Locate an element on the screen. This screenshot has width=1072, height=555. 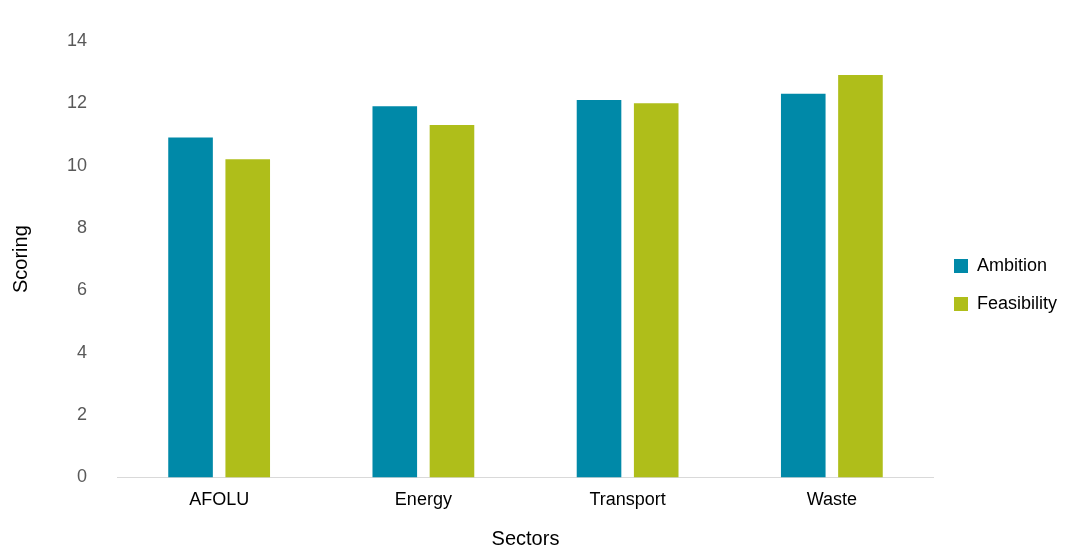
y-tick-label: 2 is located at coordinates (82, 414).